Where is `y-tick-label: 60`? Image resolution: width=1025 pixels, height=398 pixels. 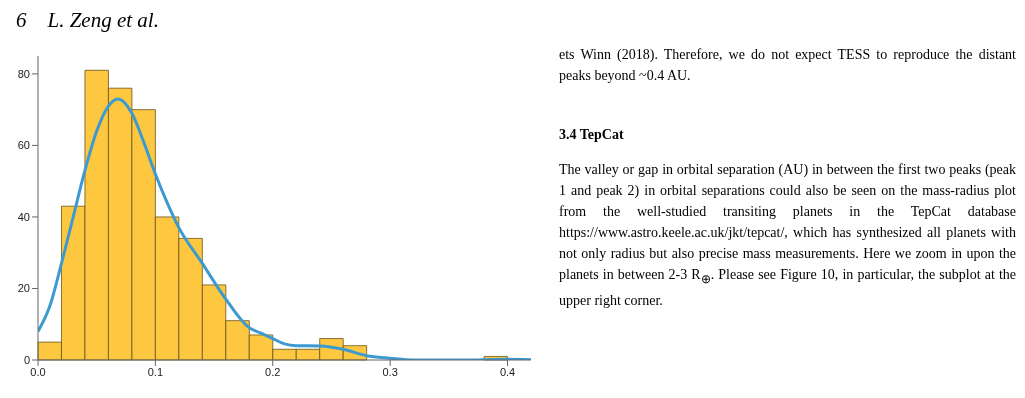
y-tick-label: 60 is located at coordinates (23, 145).